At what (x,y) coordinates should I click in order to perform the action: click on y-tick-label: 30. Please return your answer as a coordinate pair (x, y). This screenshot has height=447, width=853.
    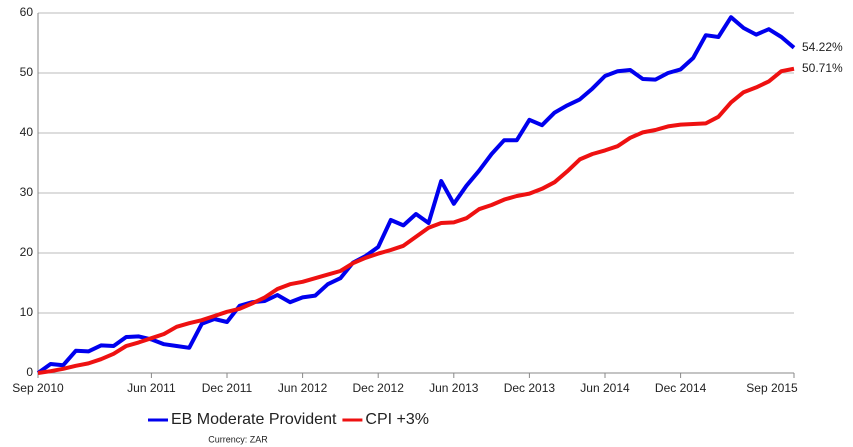
    Looking at the image, I should click on (27, 192).